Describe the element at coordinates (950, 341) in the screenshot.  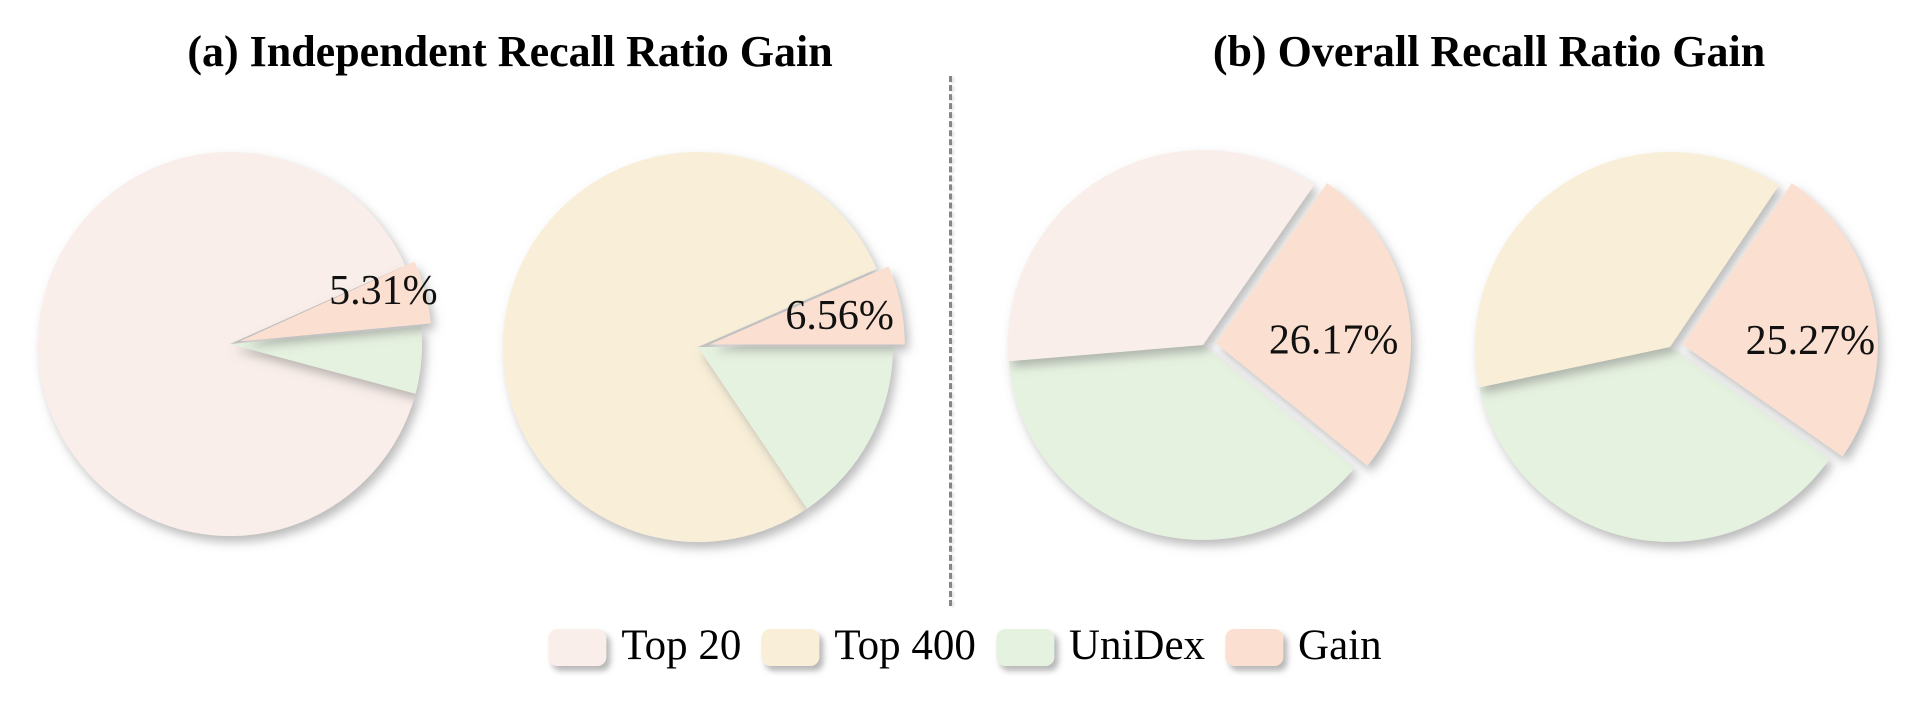
I see `section-divider-dashed-line` at that location.